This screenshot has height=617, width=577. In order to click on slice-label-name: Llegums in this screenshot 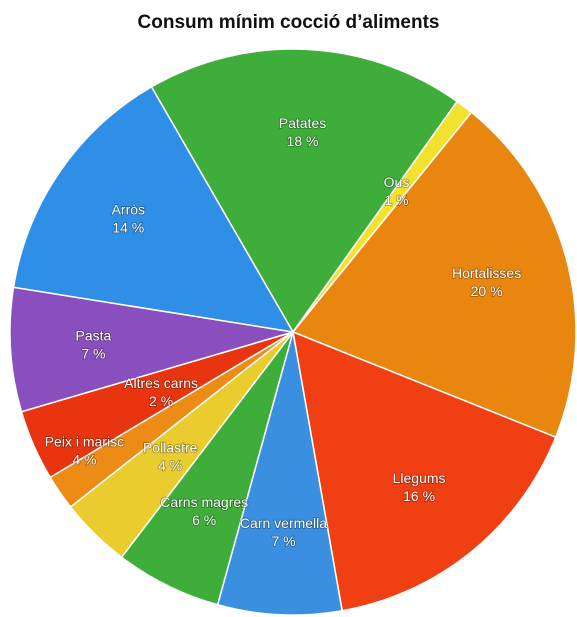, I will do `click(419, 478)`.